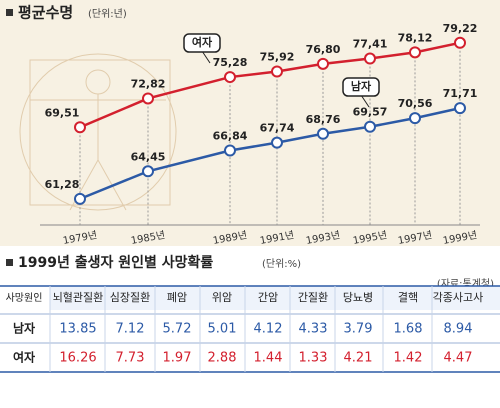  What do you see at coordinates (460, 93) in the screenshot?
I see `value-label: 71,71` at bounding box center [460, 93].